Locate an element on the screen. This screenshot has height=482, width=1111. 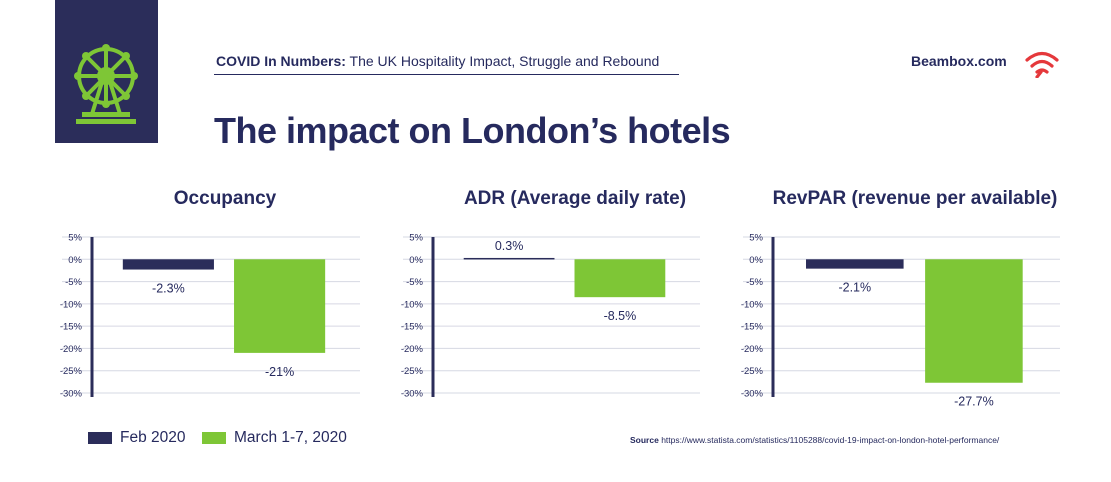
revpar-tick-label: -5% is located at coordinates (754, 282).